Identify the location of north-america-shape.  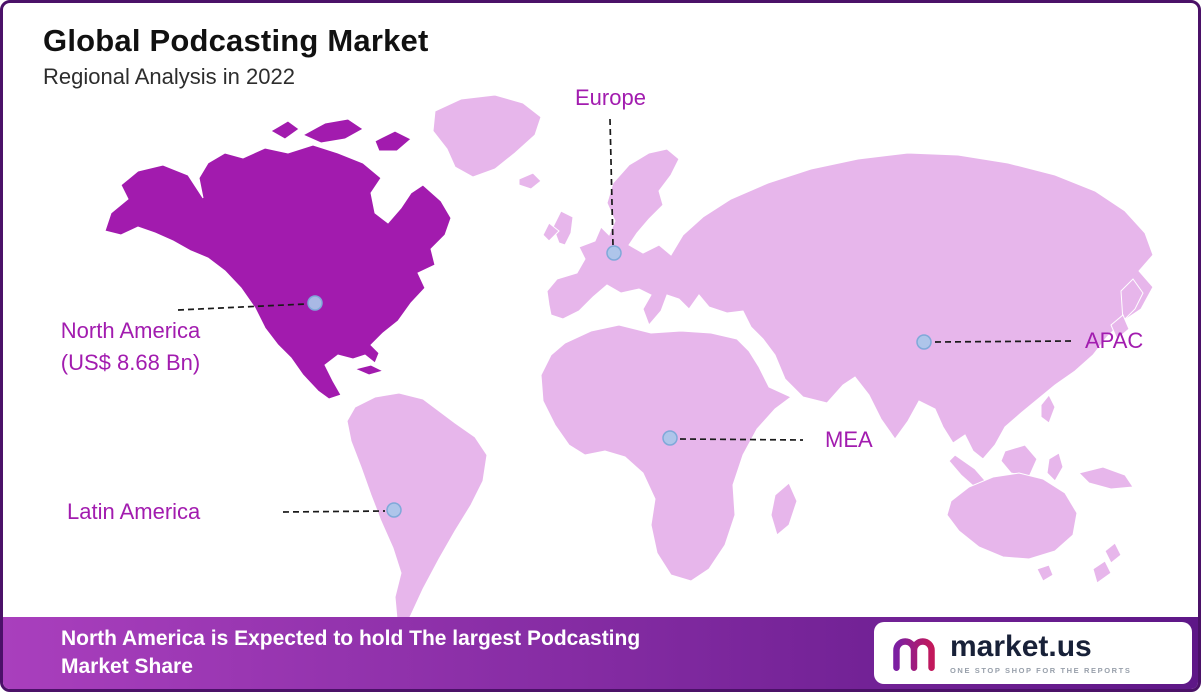
(278, 272).